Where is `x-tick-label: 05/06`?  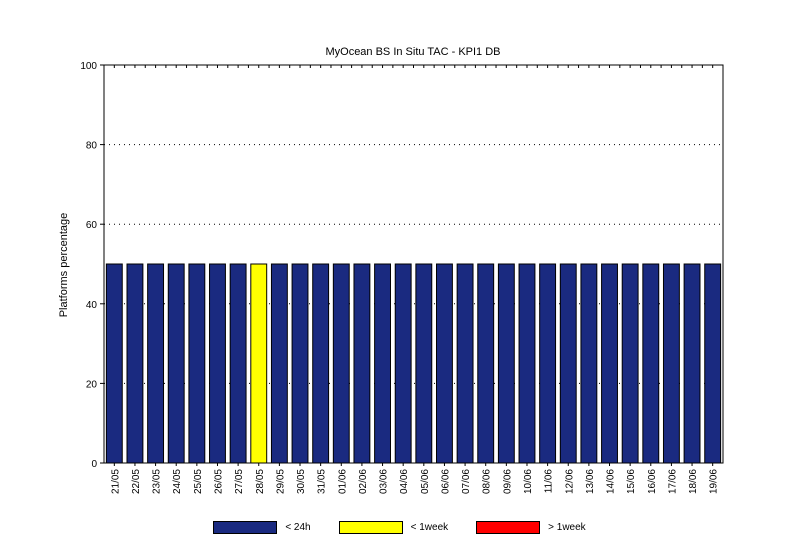 x-tick-label: 05/06 is located at coordinates (425, 481).